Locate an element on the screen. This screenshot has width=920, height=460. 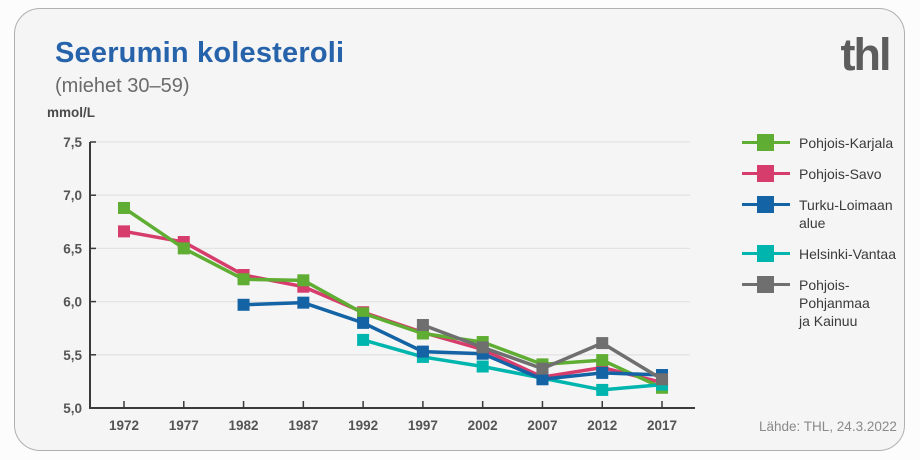
legend-label: Turku-Loimaan alue is located at coordinates (846, 214).